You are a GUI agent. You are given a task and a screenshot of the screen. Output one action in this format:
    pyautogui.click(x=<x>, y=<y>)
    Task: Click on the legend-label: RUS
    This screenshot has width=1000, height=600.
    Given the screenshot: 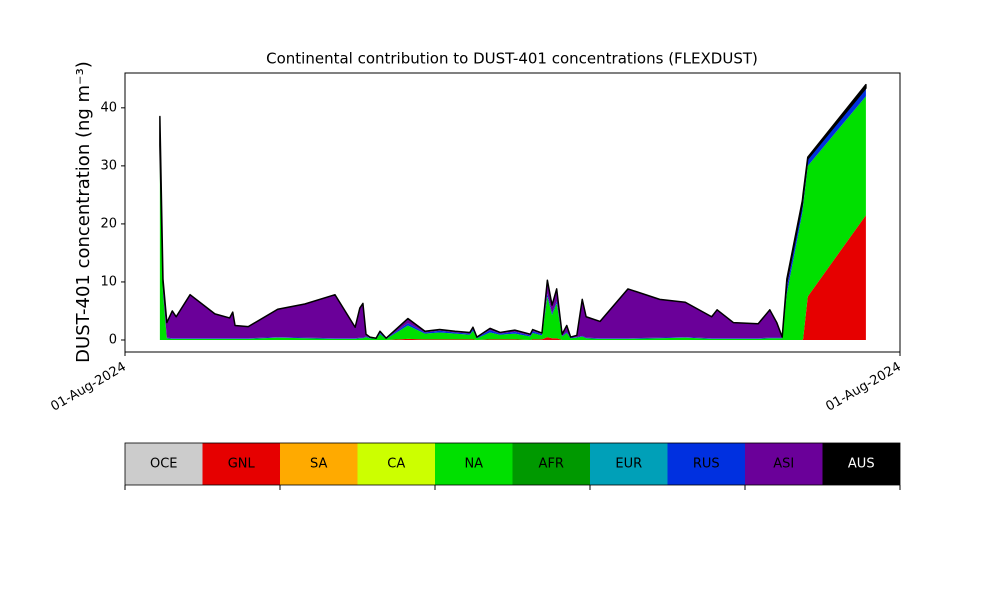 What is the action you would take?
    pyautogui.click(x=706, y=464)
    